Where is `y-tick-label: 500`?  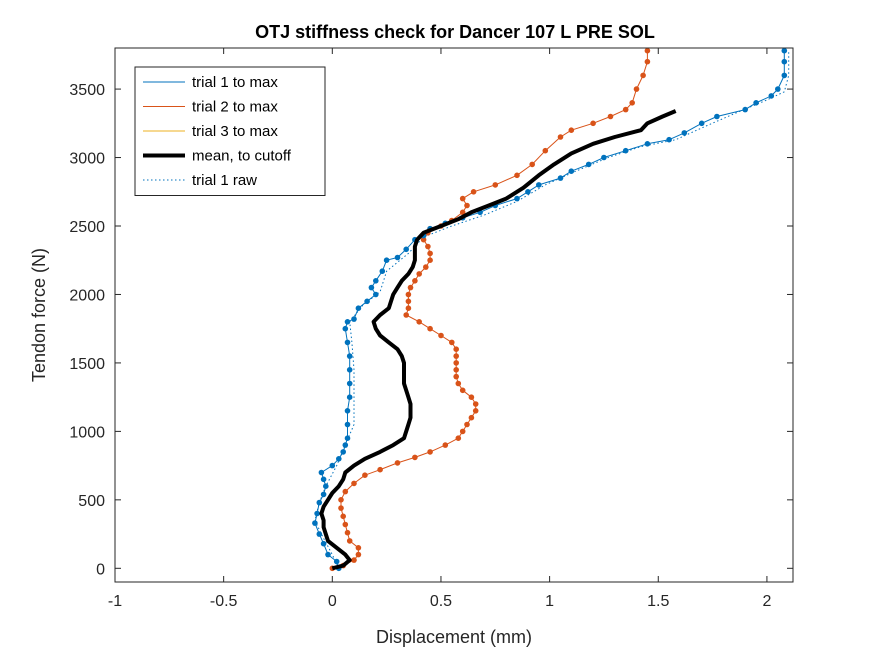 y-tick-label: 500 is located at coordinates (91, 501).